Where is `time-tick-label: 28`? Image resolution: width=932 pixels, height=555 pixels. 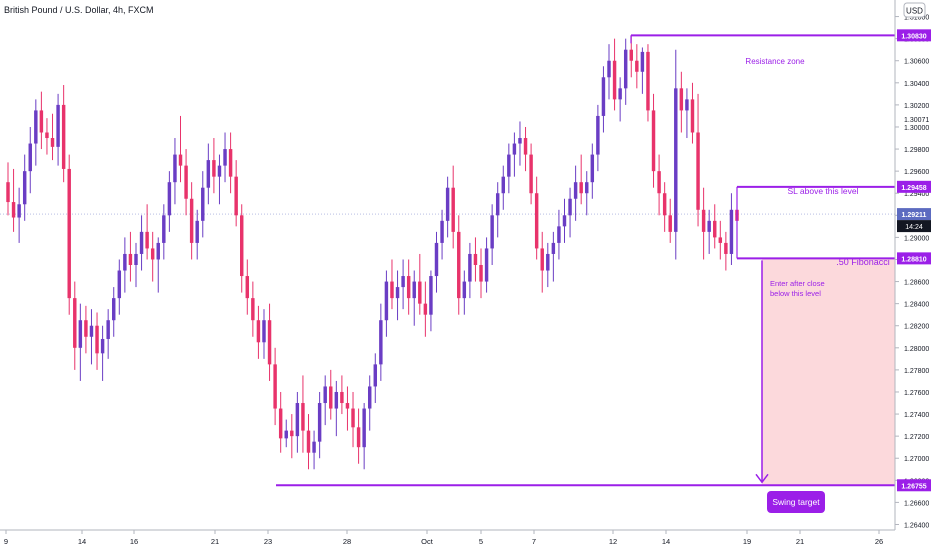
time-tick-label: 28 is located at coordinates (347, 541).